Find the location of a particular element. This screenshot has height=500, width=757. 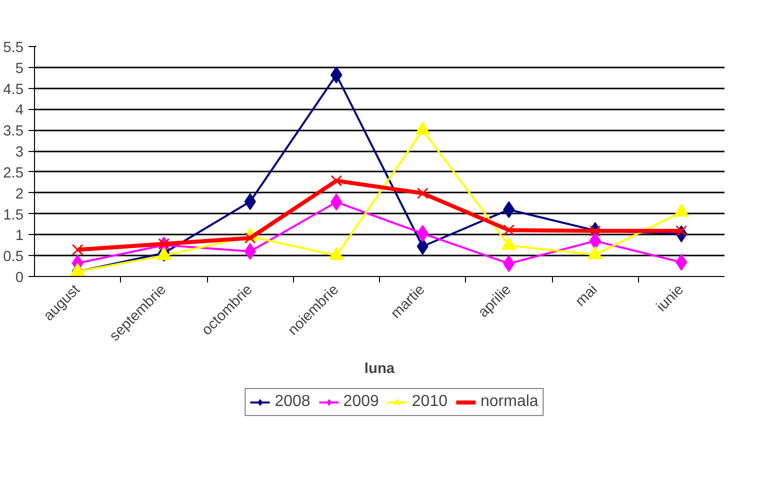

y-tick-label: 5 is located at coordinates (19, 68).